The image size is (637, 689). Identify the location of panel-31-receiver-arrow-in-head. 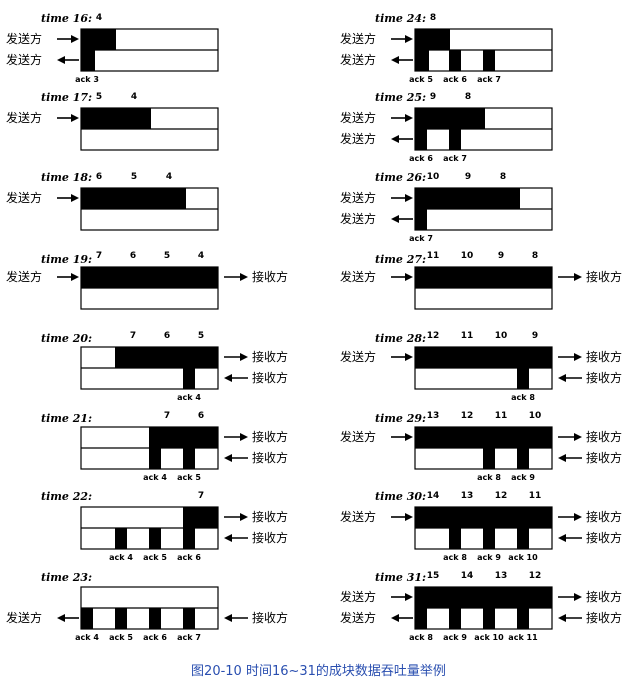
(578, 597).